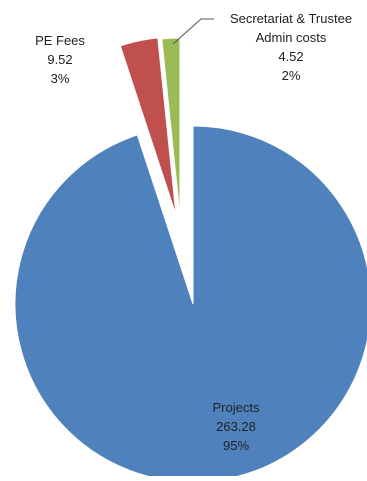 This screenshot has height=481, width=367. I want to click on slice-label-2-line-0: Secretariat & Trustee, so click(291, 18).